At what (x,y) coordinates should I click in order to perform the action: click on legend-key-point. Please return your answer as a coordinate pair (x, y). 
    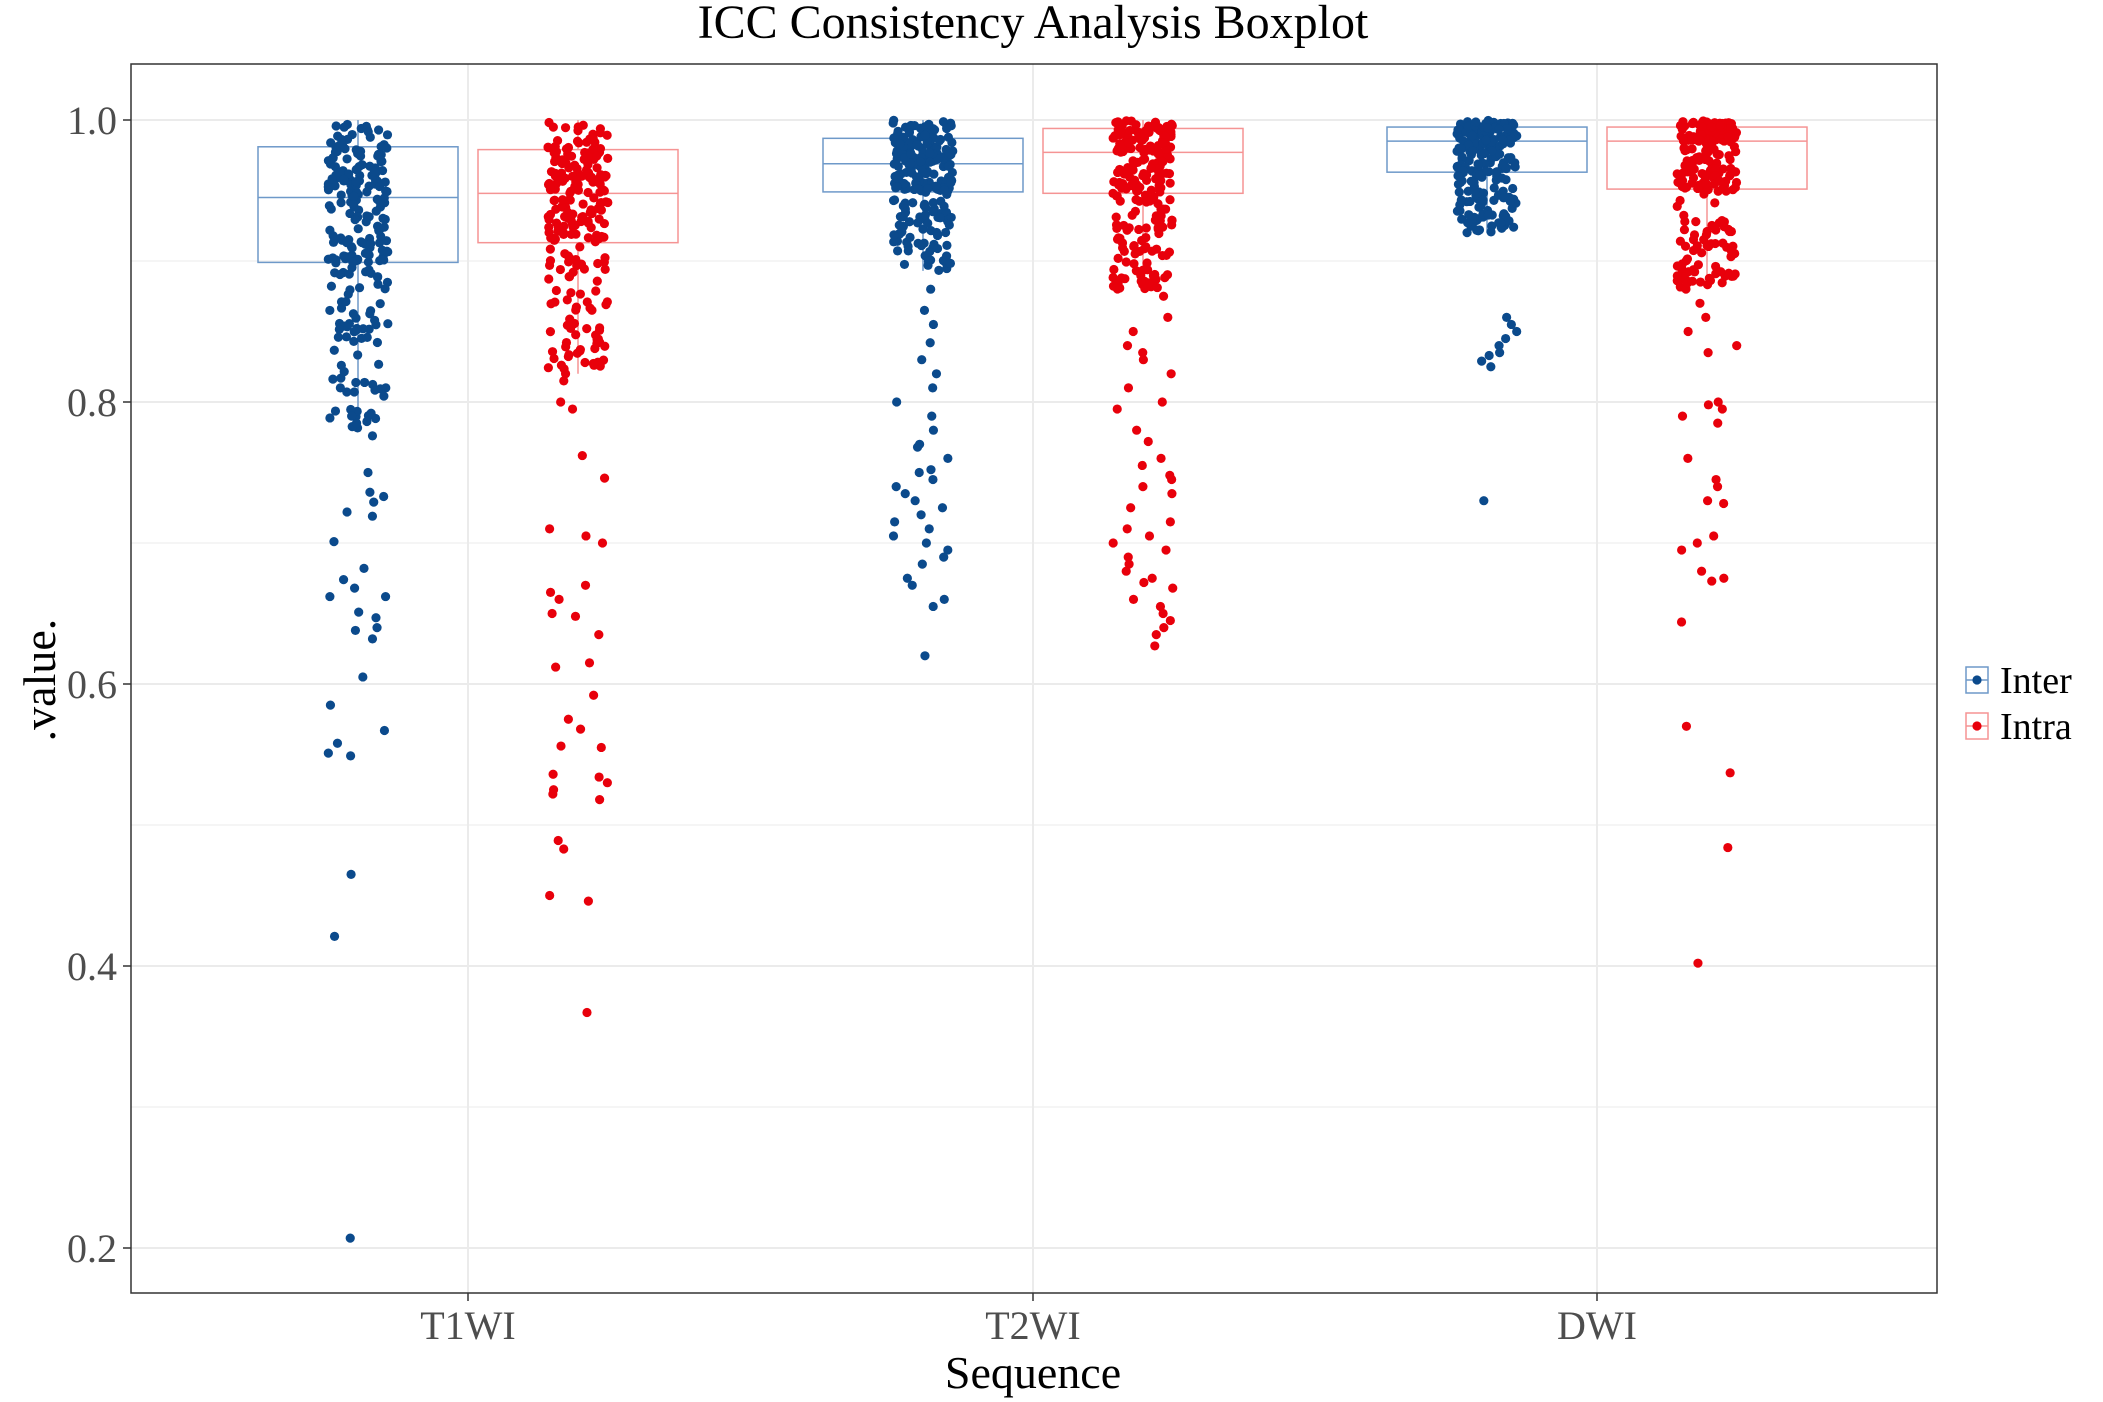
    Looking at the image, I should click on (1977, 726).